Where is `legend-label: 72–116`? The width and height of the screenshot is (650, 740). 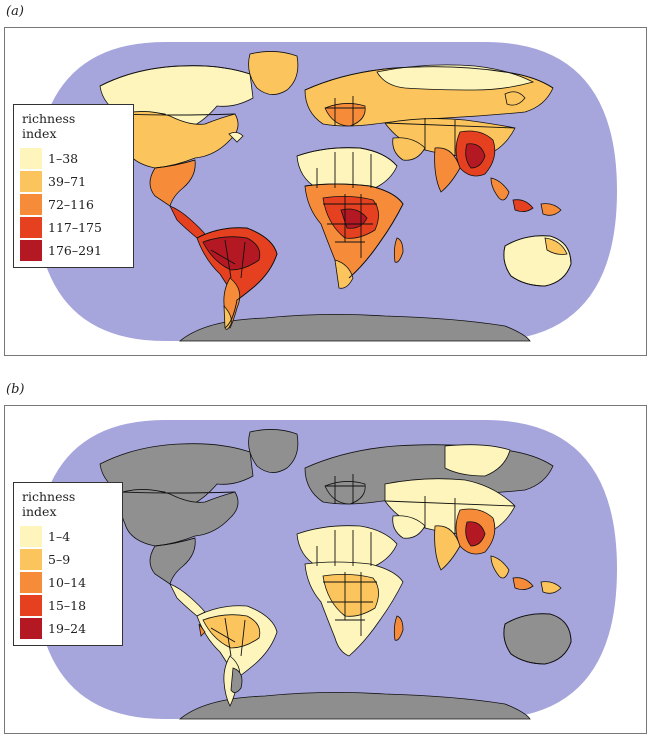
legend-label: 72–116 is located at coordinates (71, 204).